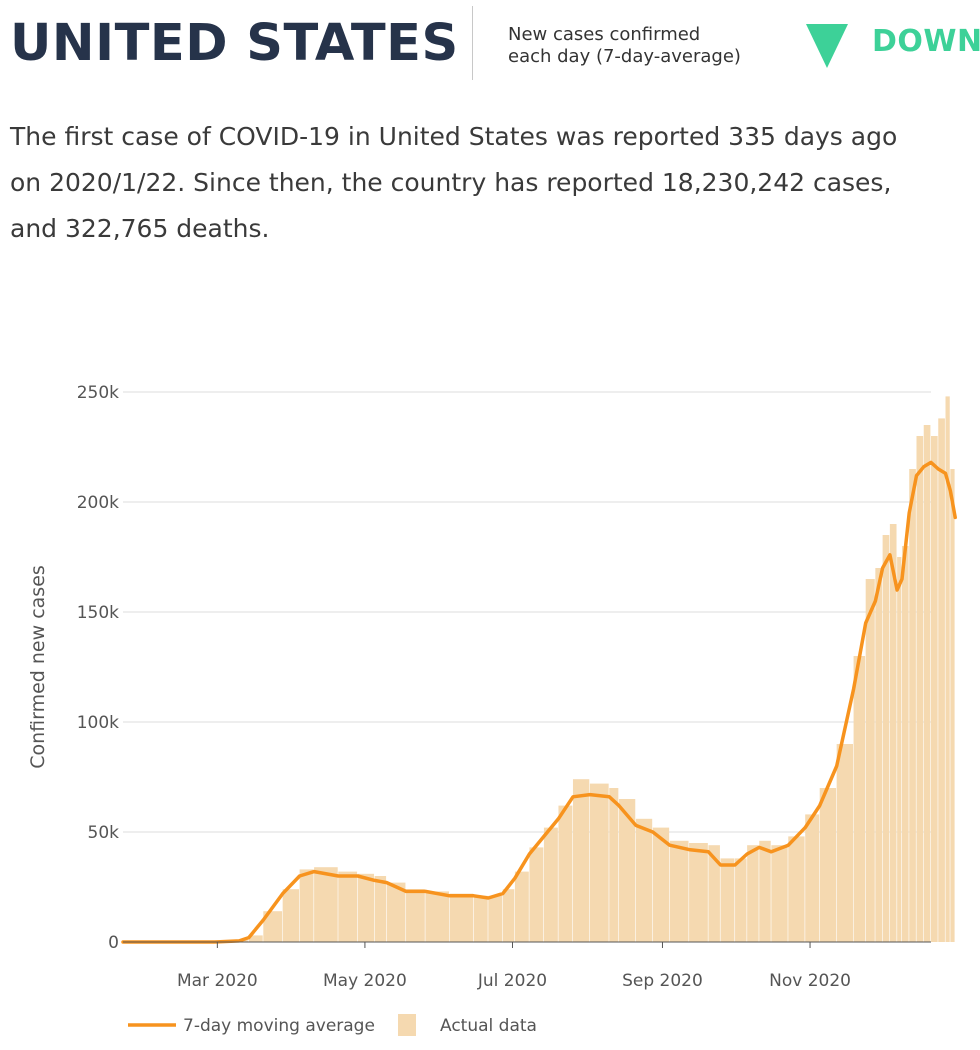  What do you see at coordinates (98, 393) in the screenshot?
I see `y-tick-label: 250k` at bounding box center [98, 393].